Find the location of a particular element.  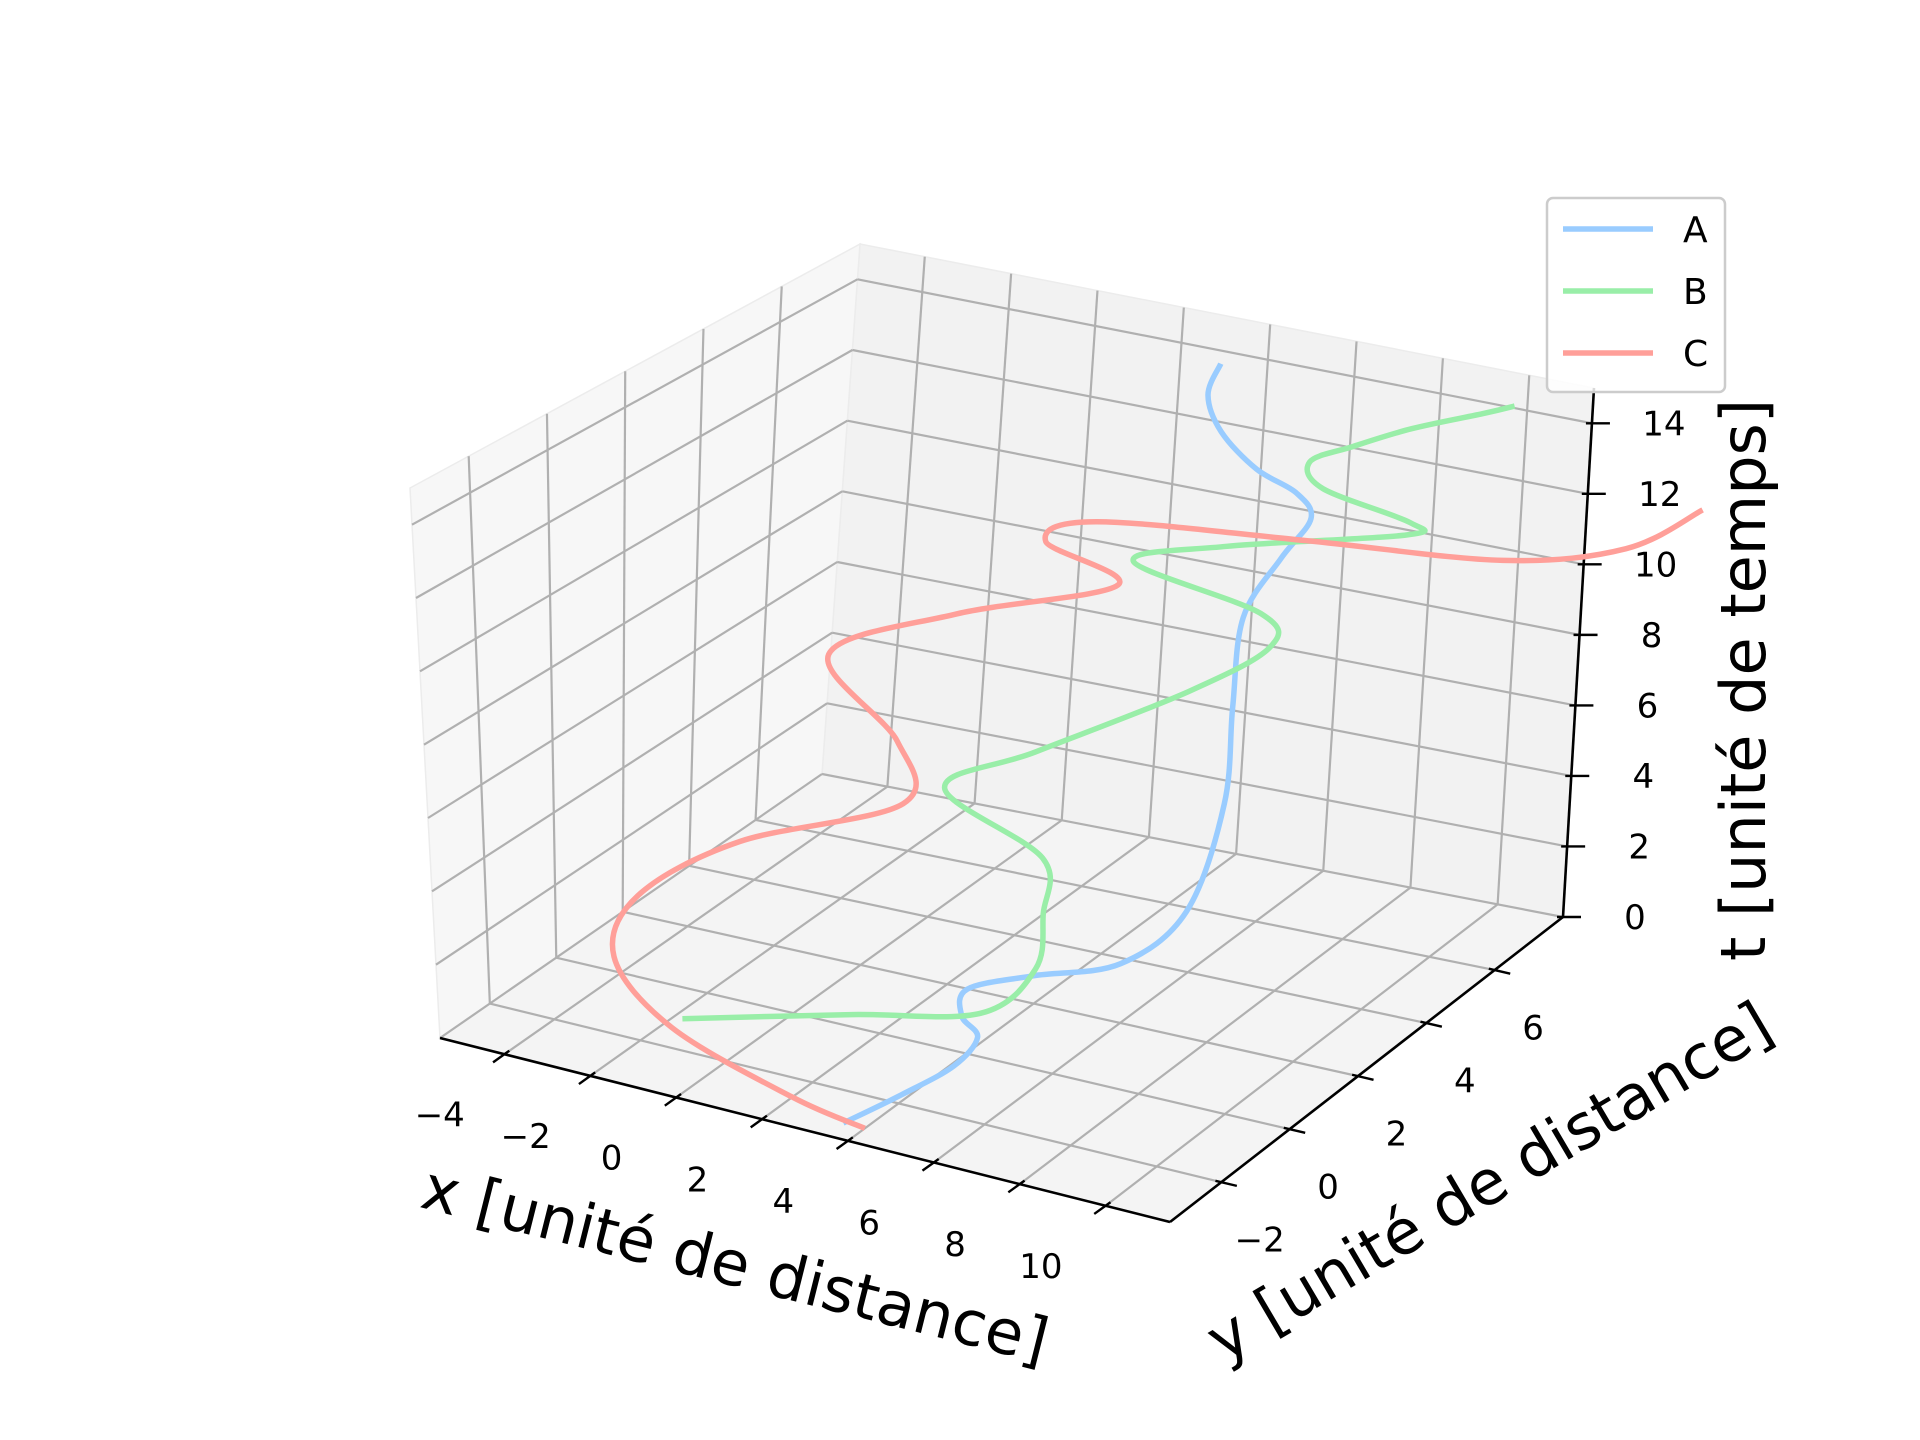

x-tick-label: −4 is located at coordinates (440, 1115).